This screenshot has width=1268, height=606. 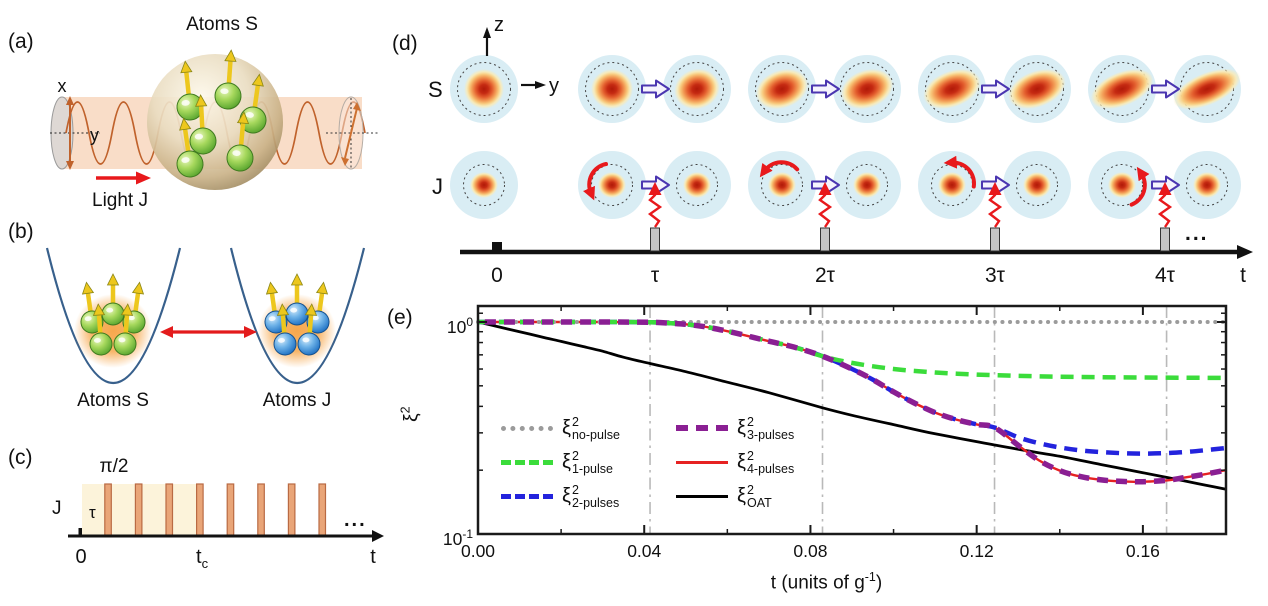 What do you see at coordinates (644, 551) in the screenshot?
I see `x-tick-label: 0.04` at bounding box center [644, 551].